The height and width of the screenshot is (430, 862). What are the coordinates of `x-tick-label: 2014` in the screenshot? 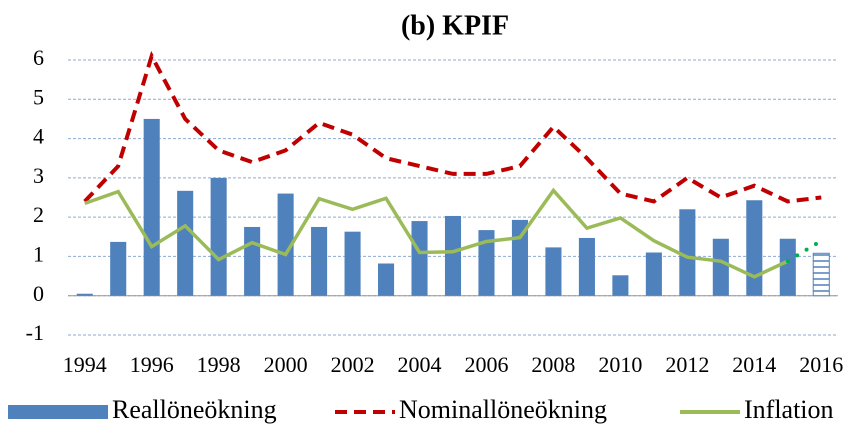 It's located at (754, 364).